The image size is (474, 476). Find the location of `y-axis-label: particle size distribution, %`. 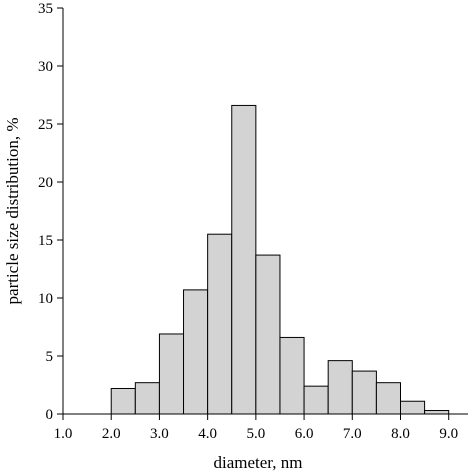

y-axis-label: particle size distribution, % is located at coordinates (12, 211).